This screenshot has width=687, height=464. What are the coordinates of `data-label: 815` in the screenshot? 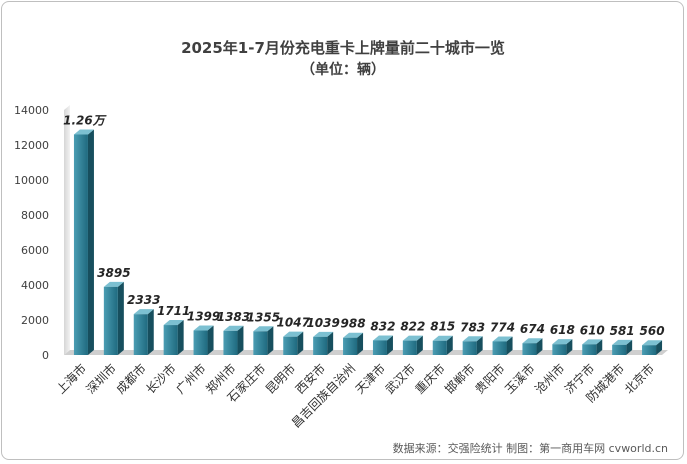 It's located at (442, 327).